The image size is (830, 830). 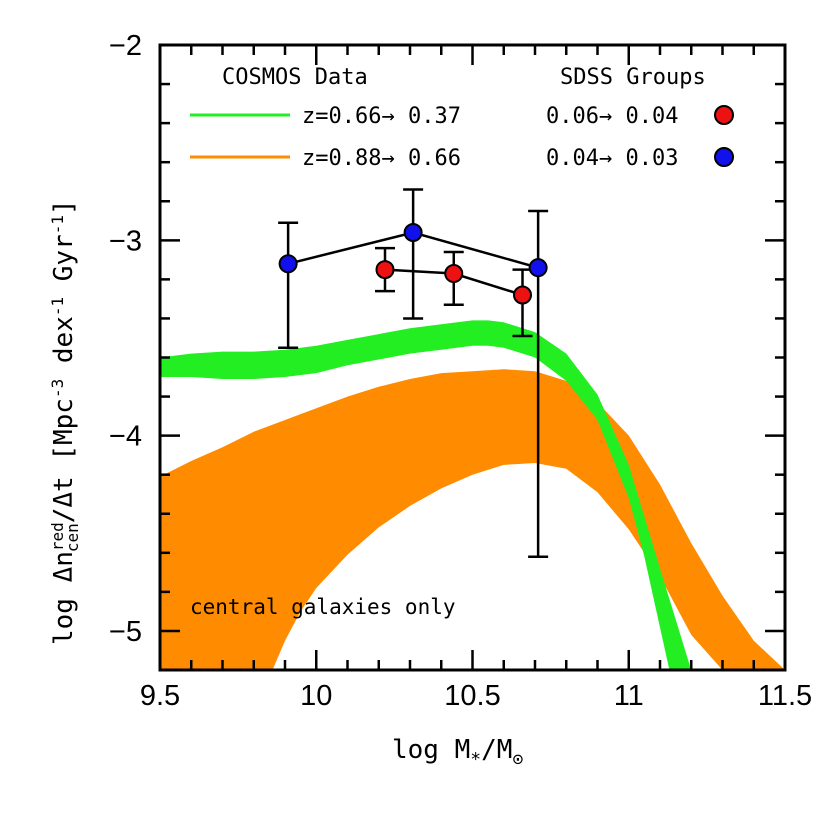 What do you see at coordinates (125, 437) in the screenshot?
I see `y-tick-label: −4` at bounding box center [125, 437].